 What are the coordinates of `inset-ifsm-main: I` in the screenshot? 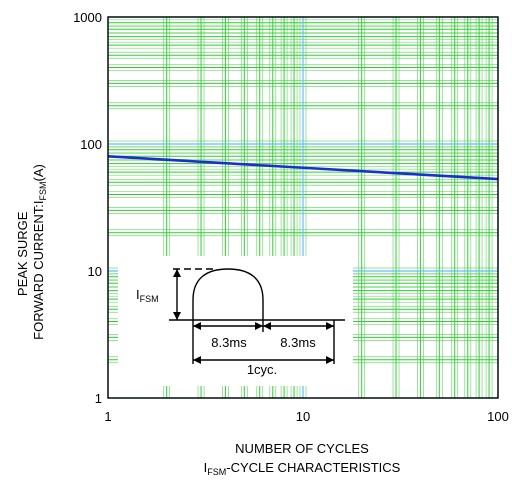 It's located at (138, 294).